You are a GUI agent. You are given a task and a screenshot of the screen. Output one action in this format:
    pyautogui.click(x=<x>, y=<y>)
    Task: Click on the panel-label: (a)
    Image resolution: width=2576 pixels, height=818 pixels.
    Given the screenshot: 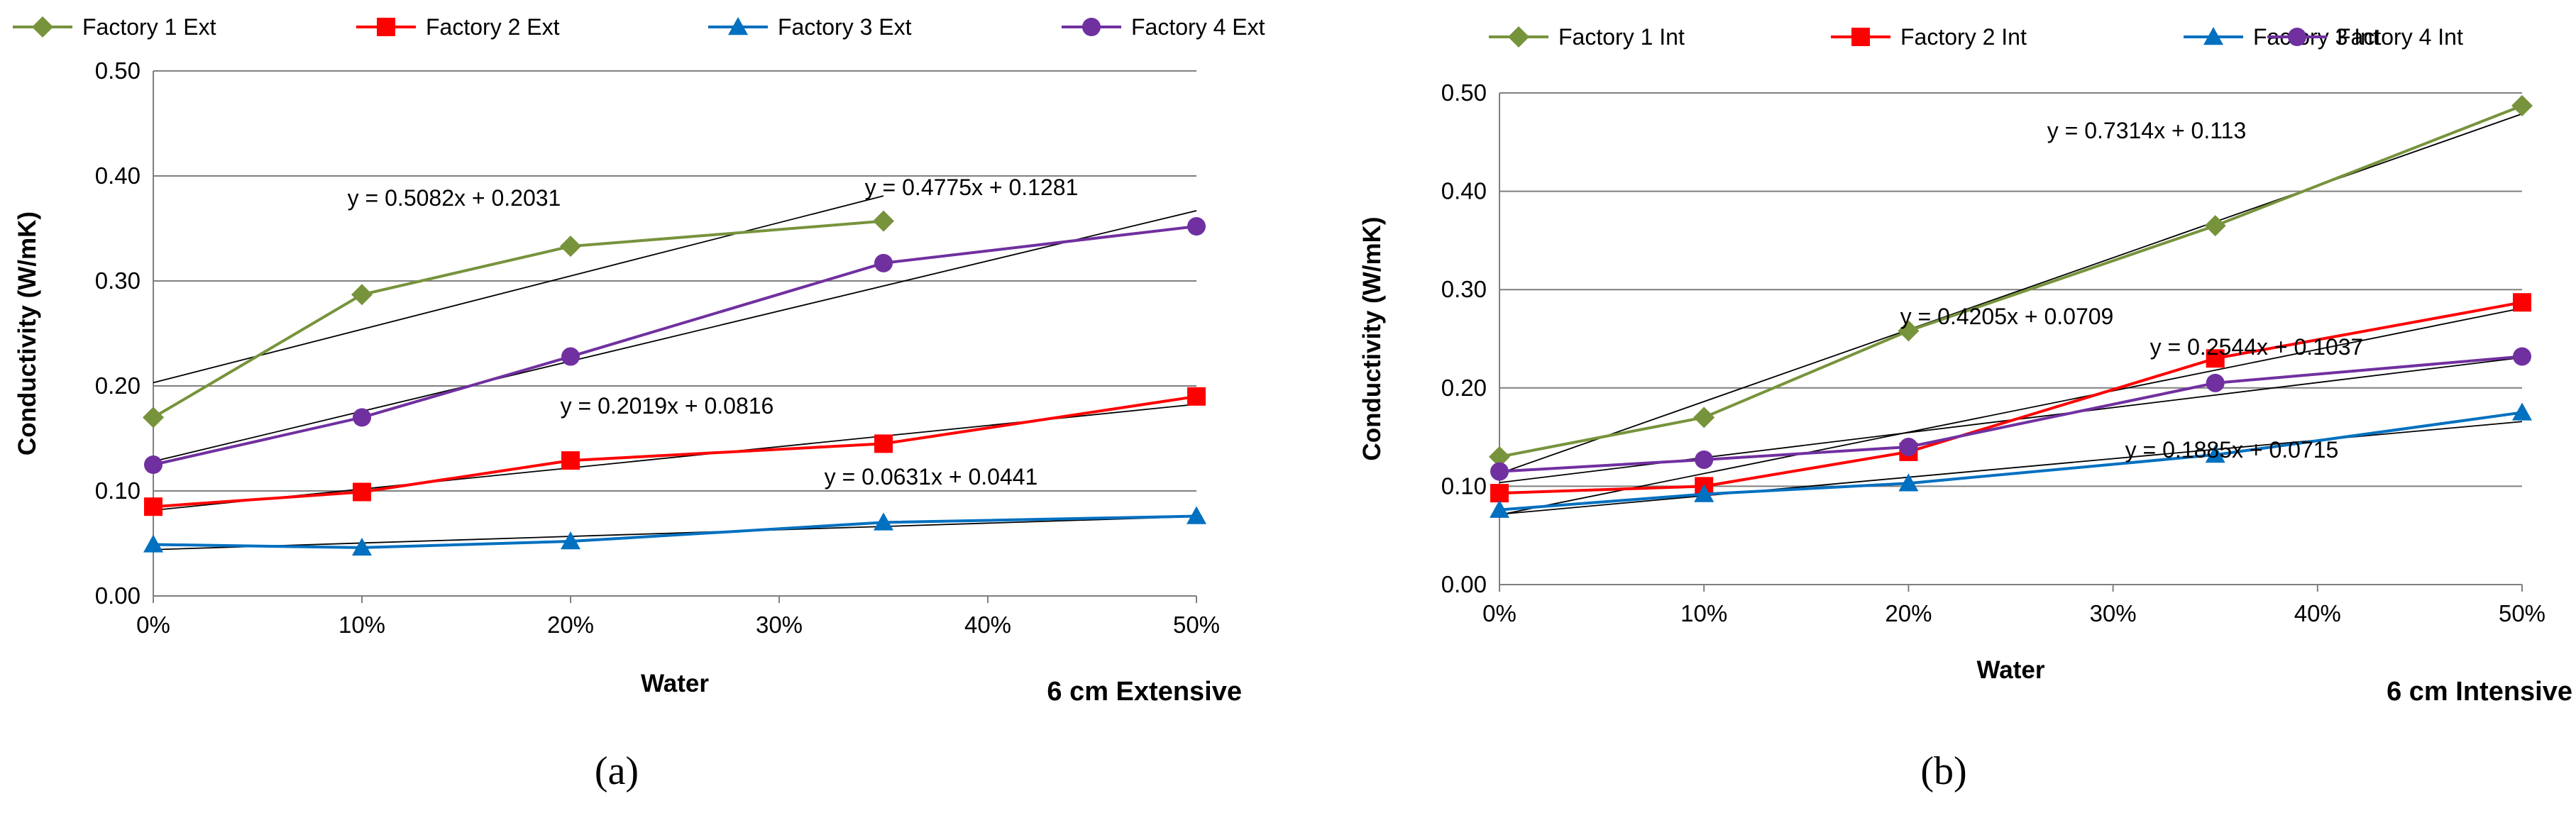 What is the action you would take?
    pyautogui.click(x=617, y=771)
    